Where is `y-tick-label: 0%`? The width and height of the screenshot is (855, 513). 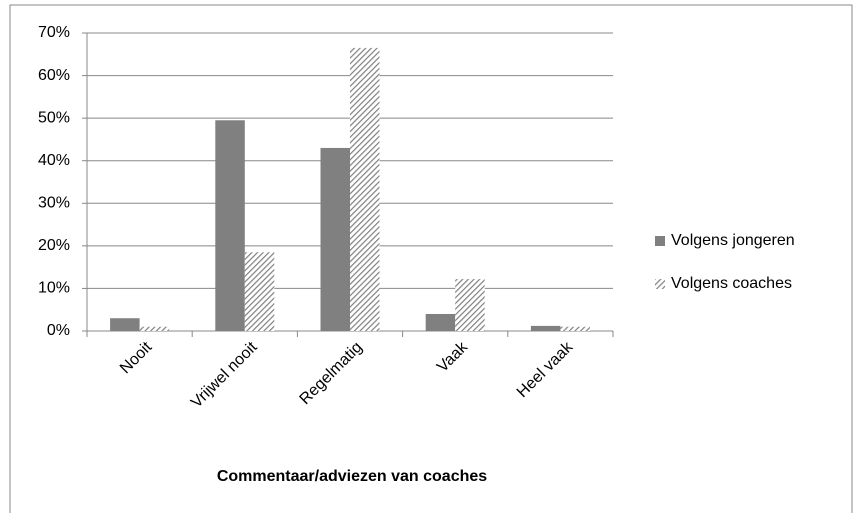 y-tick-label: 0% is located at coordinates (58, 330).